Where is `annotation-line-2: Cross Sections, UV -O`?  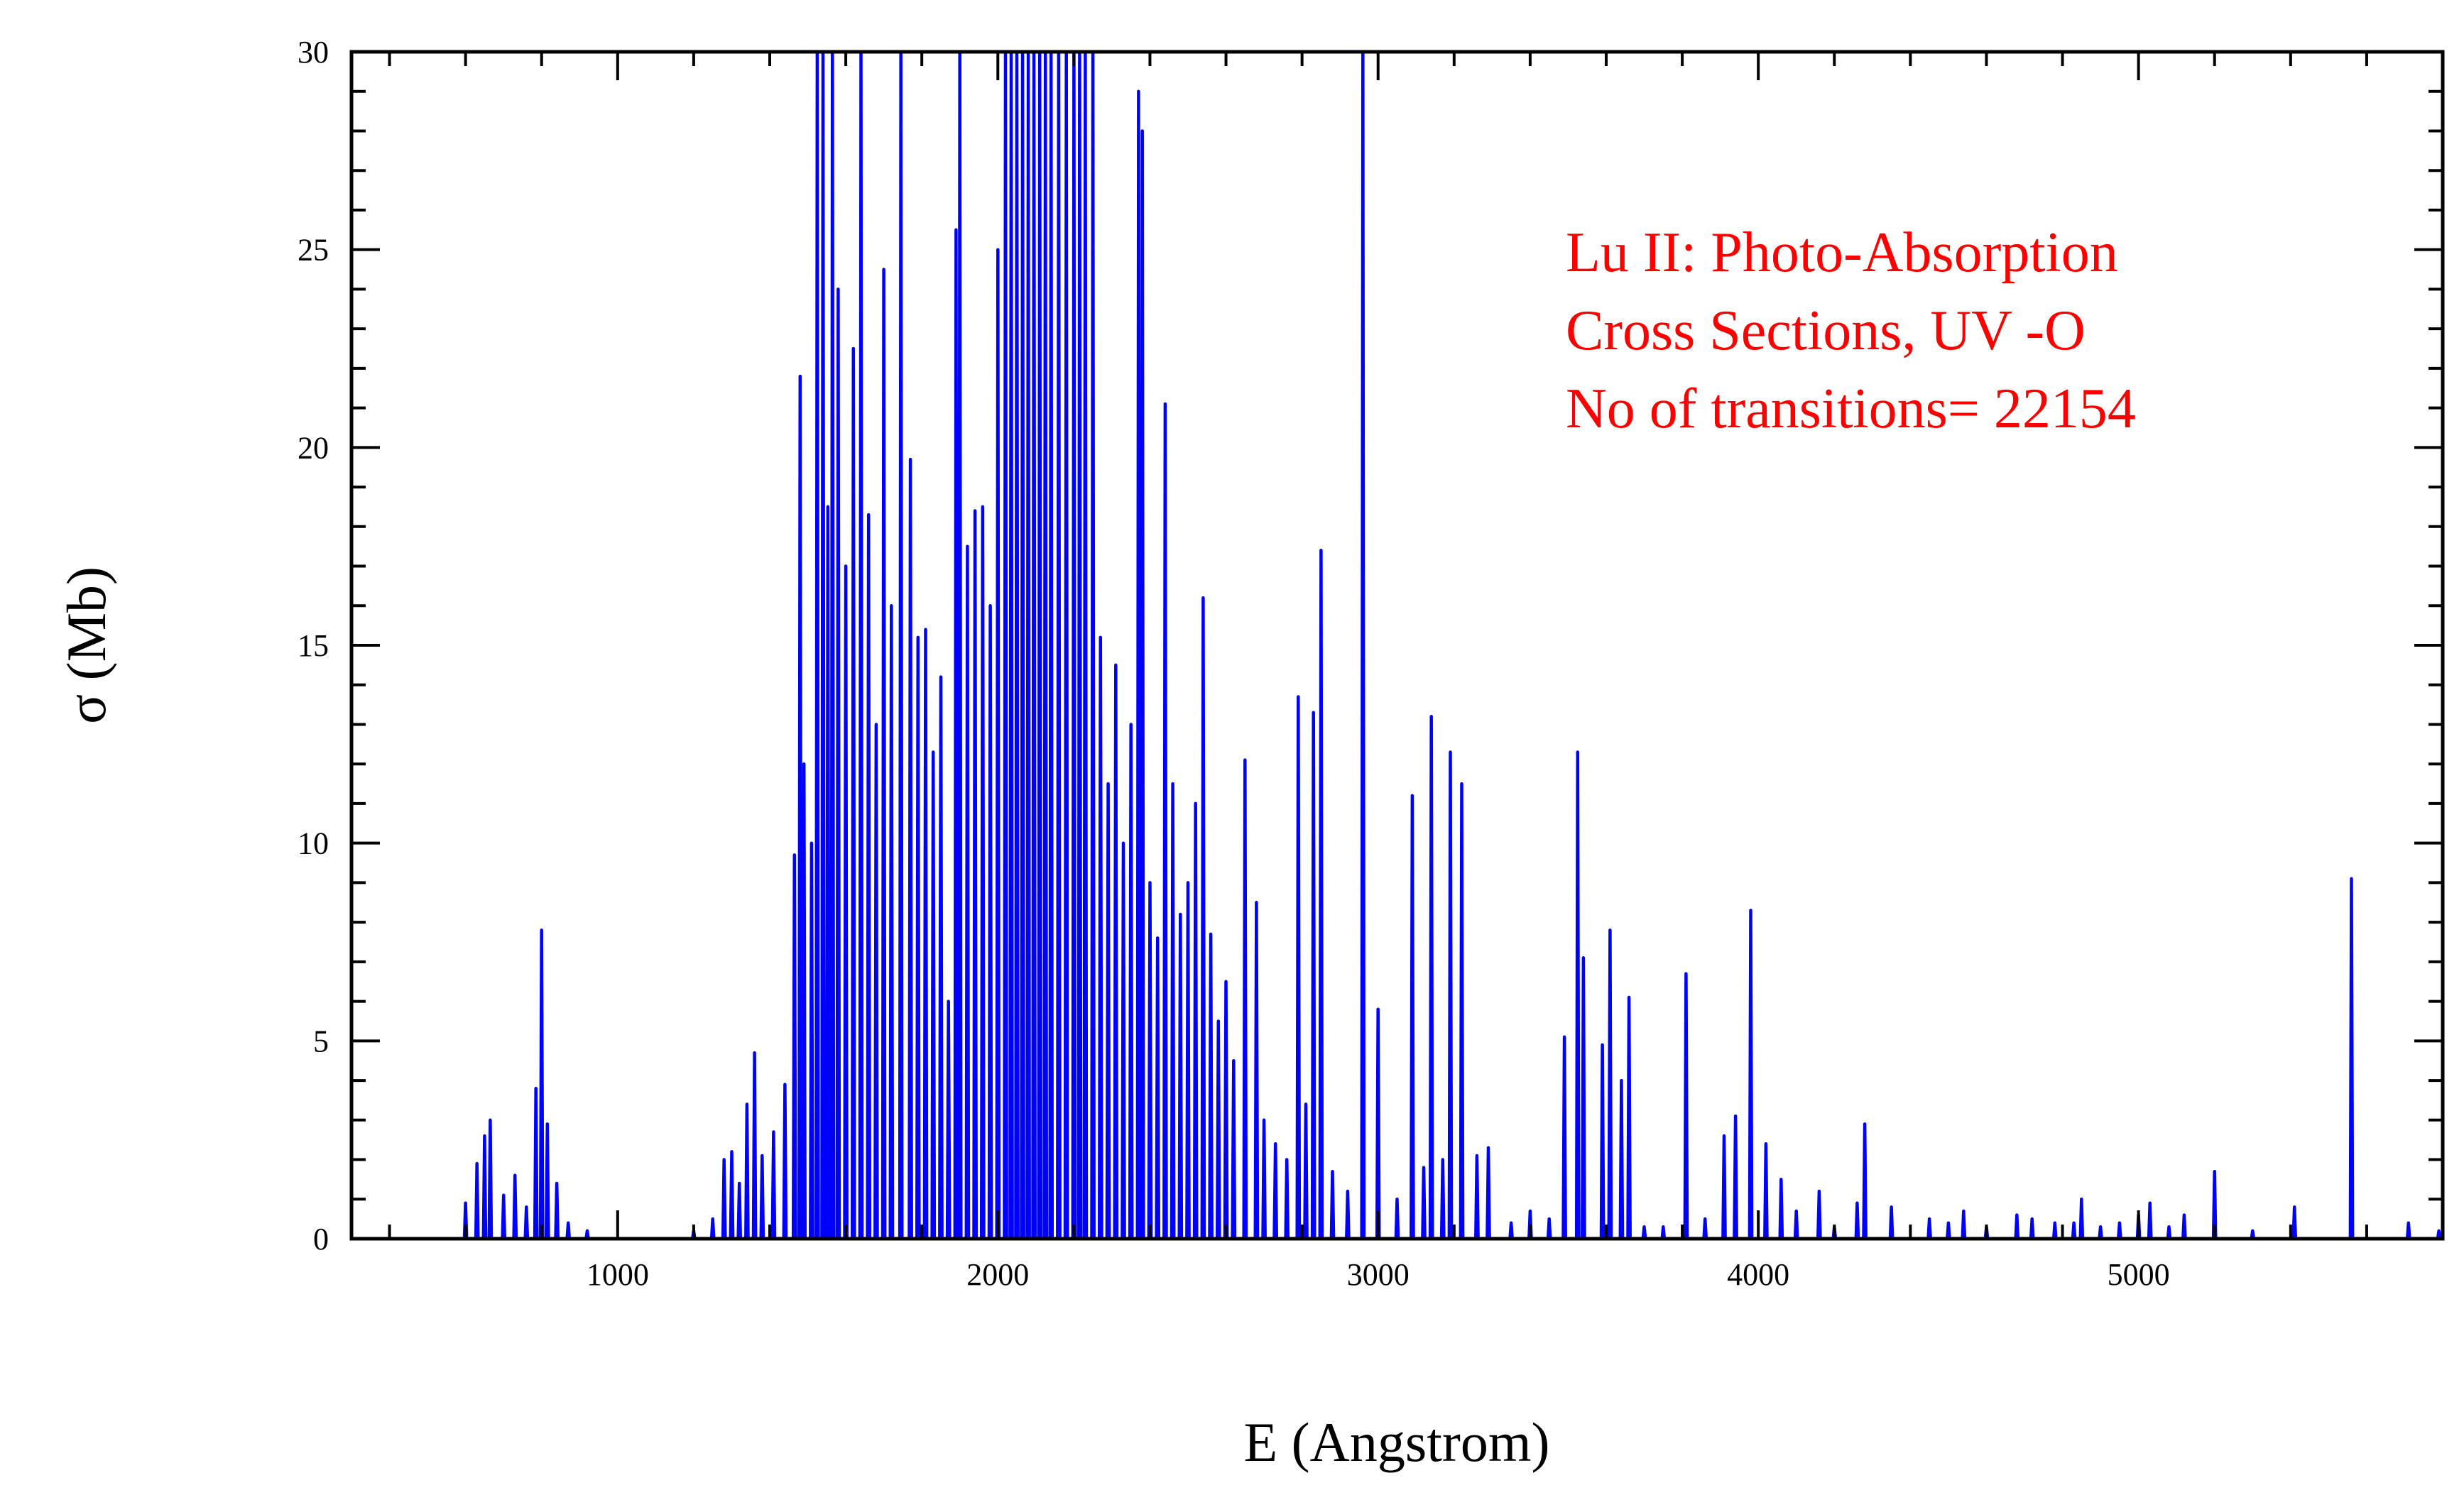
annotation-line-2: Cross Sections, UV -O is located at coordinates (1826, 331).